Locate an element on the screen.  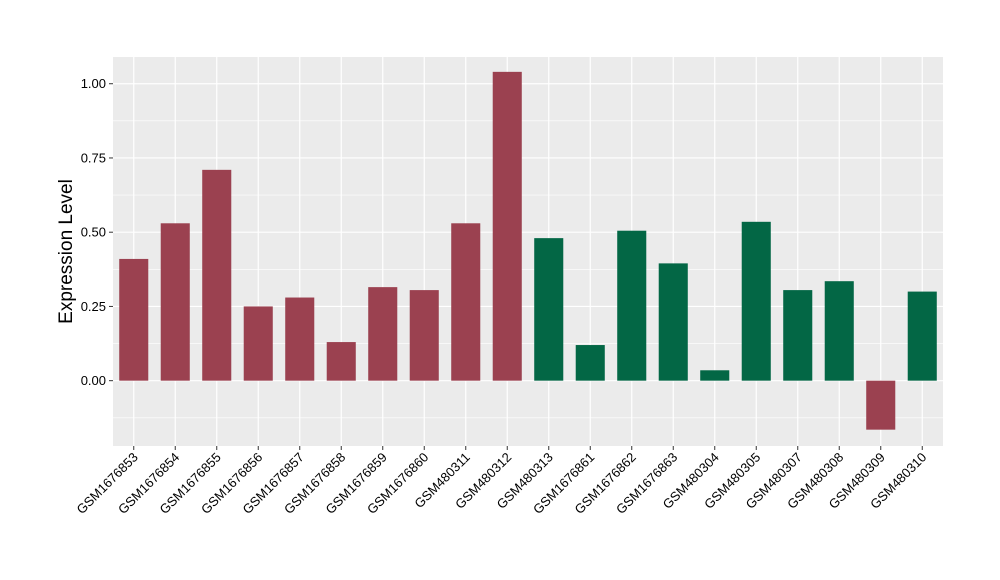
bar-GSM480305 is located at coordinates (756, 301).